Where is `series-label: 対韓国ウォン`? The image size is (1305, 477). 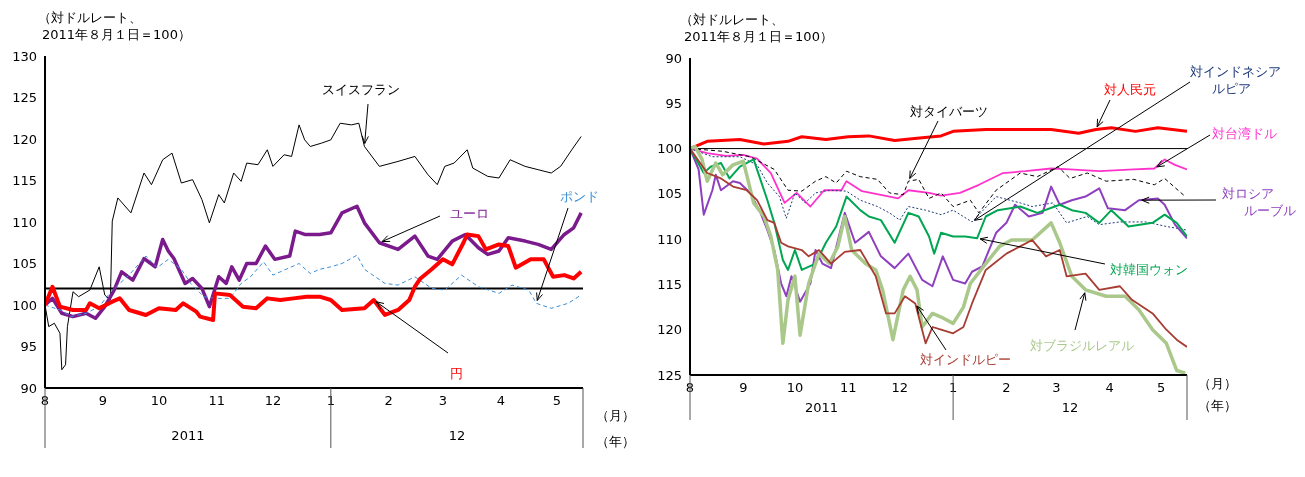 series-label: 対韓国ウォン is located at coordinates (1149, 269).